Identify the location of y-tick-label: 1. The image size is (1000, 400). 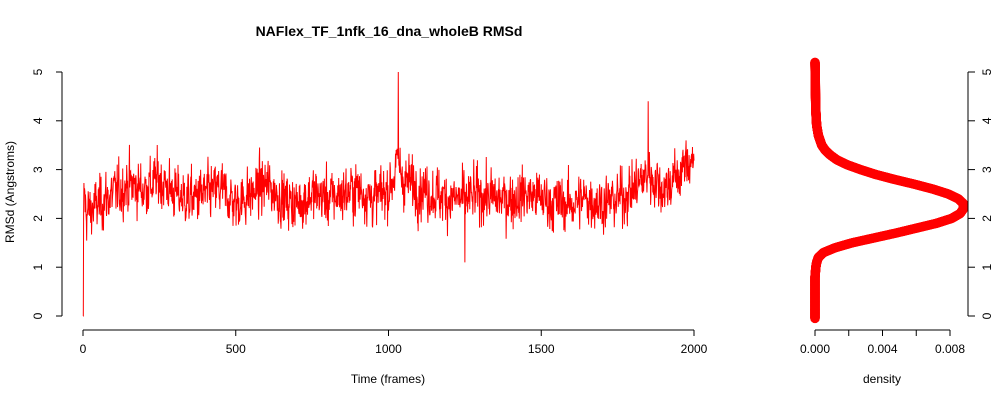
(38, 267).